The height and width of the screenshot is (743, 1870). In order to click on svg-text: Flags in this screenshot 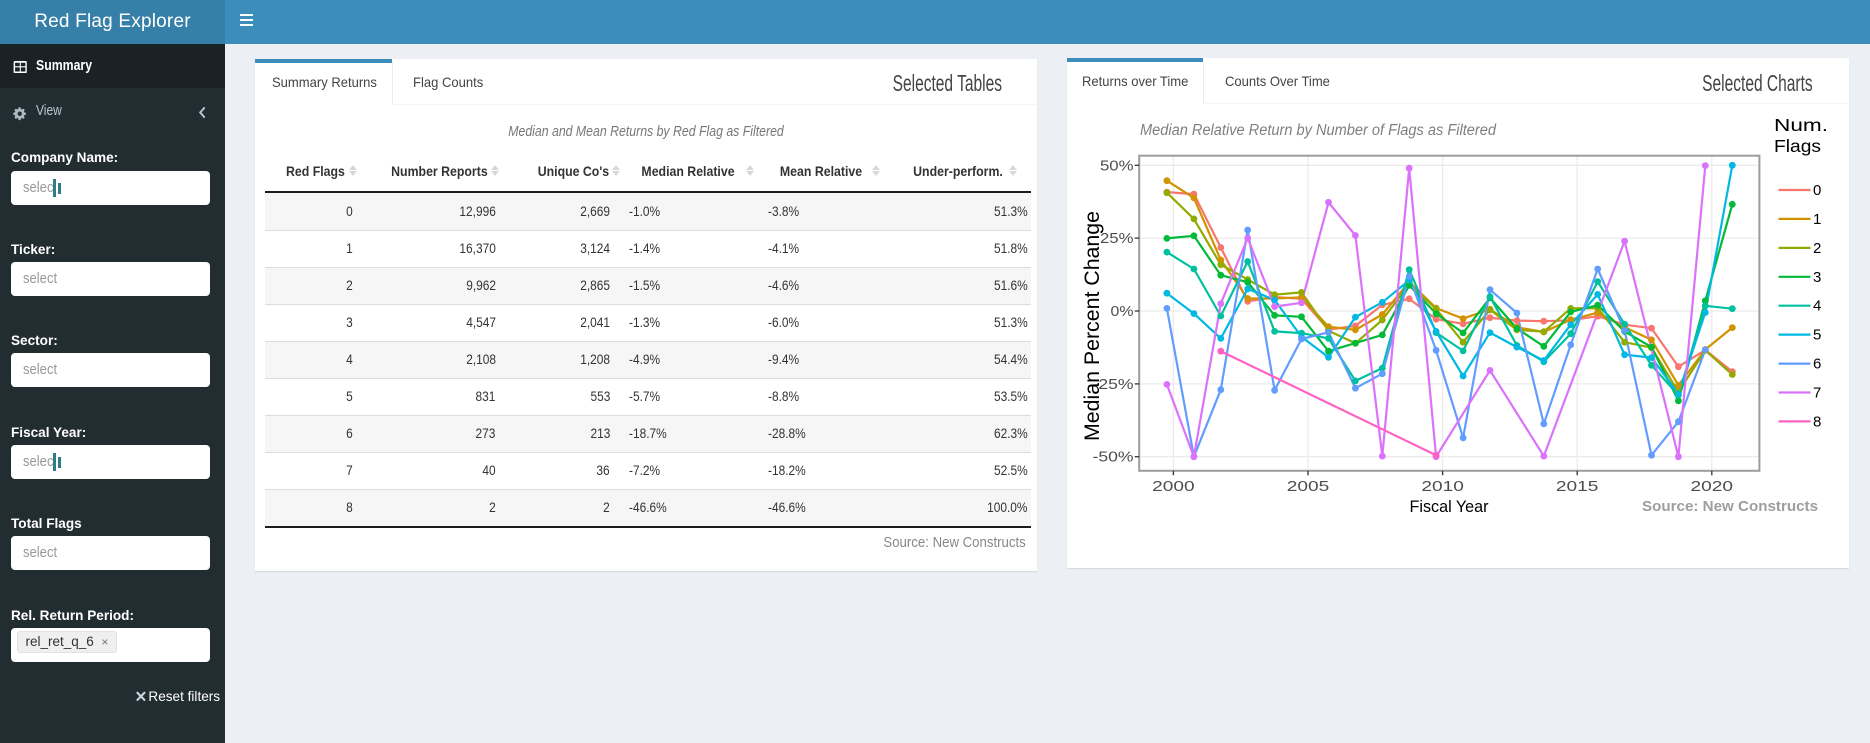, I will do `click(1797, 146)`.